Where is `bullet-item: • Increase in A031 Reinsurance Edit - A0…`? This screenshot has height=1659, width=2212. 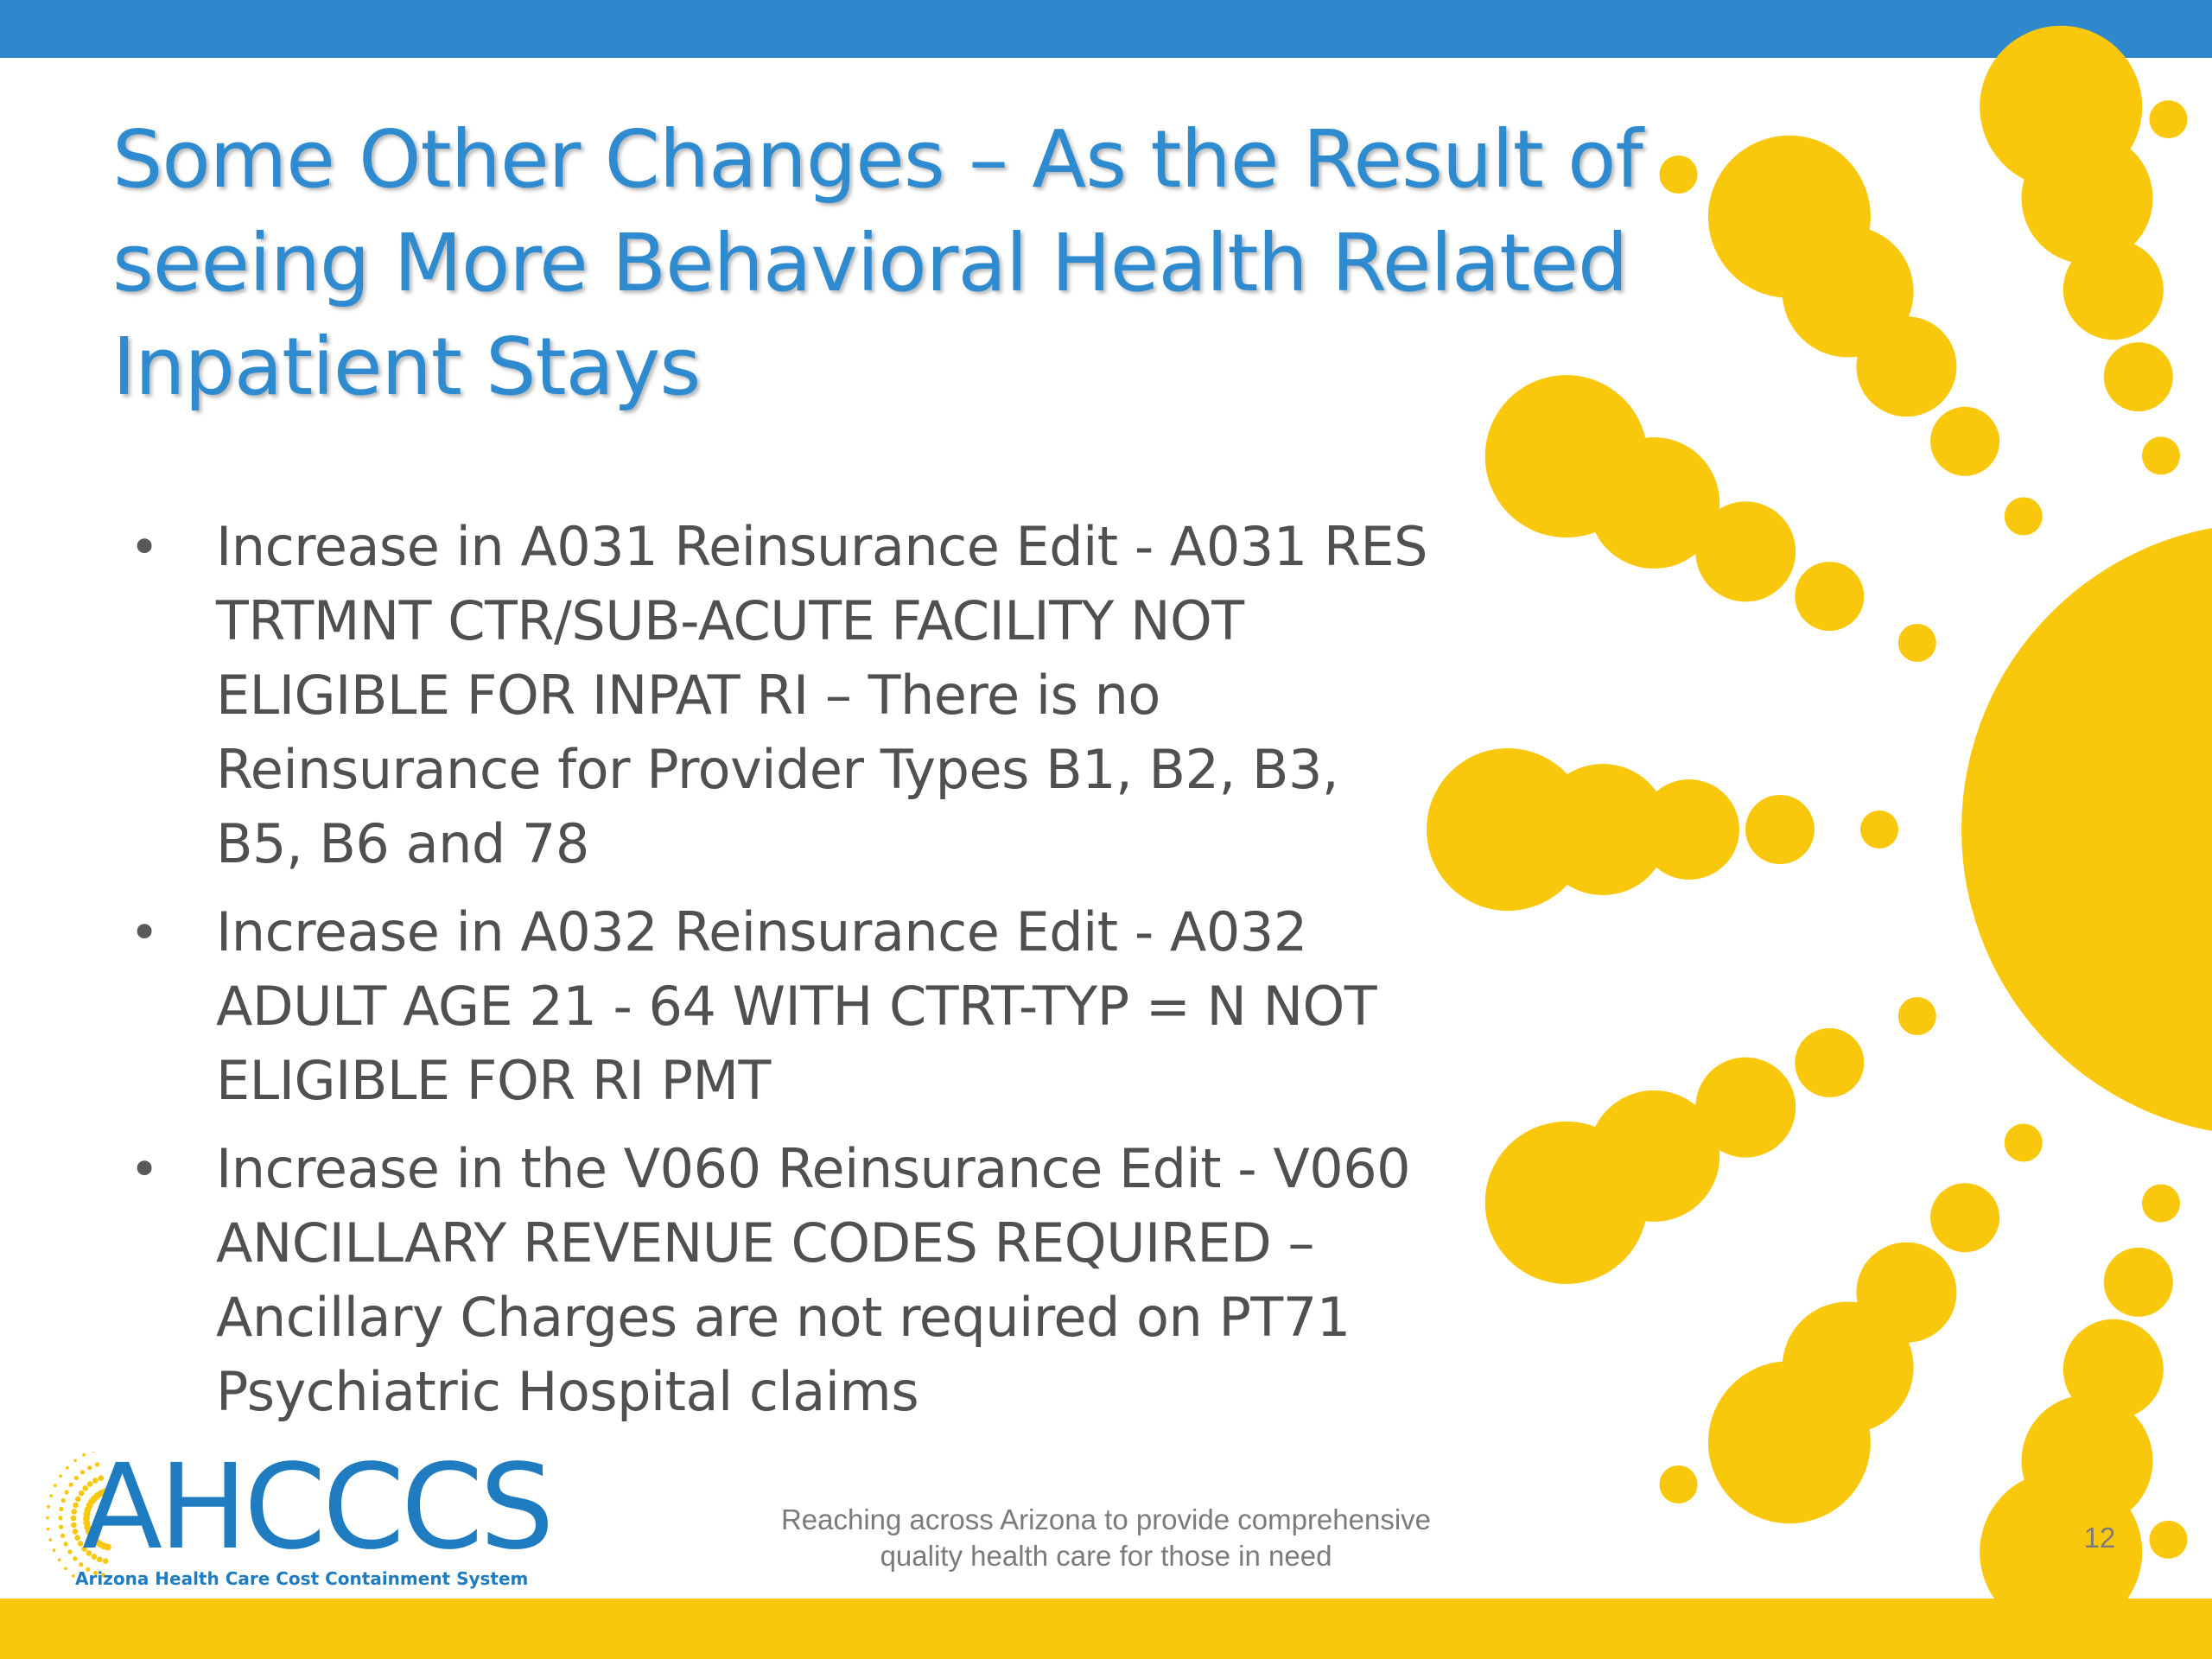
bullet-item: • Increase in A031 Reinsurance Edit - A0… is located at coordinates (812, 695).